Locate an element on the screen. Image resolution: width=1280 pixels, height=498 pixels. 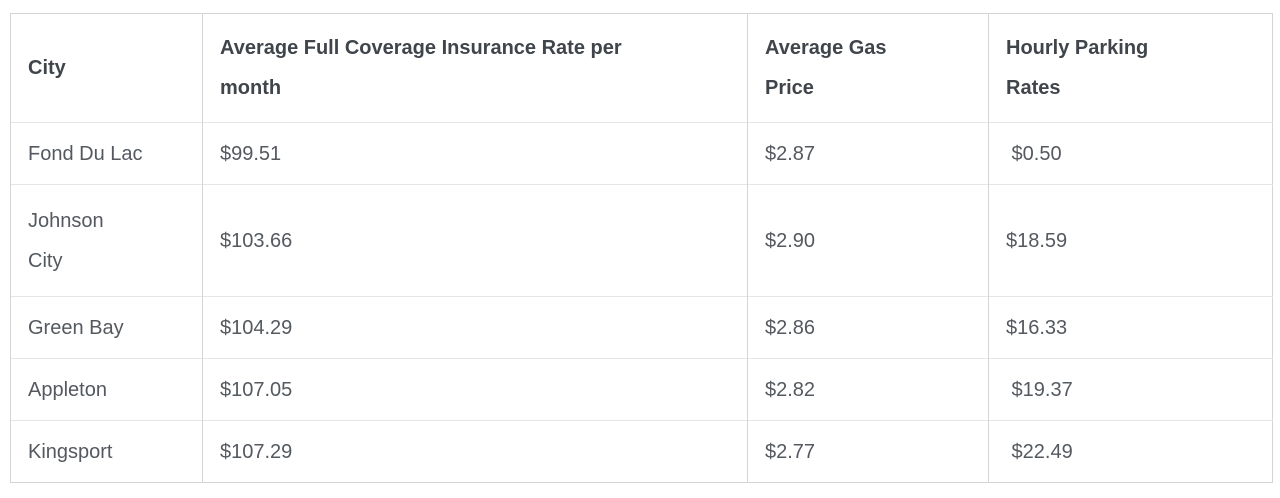
insurance-rate-cell: $107.05 is located at coordinates (475, 389).